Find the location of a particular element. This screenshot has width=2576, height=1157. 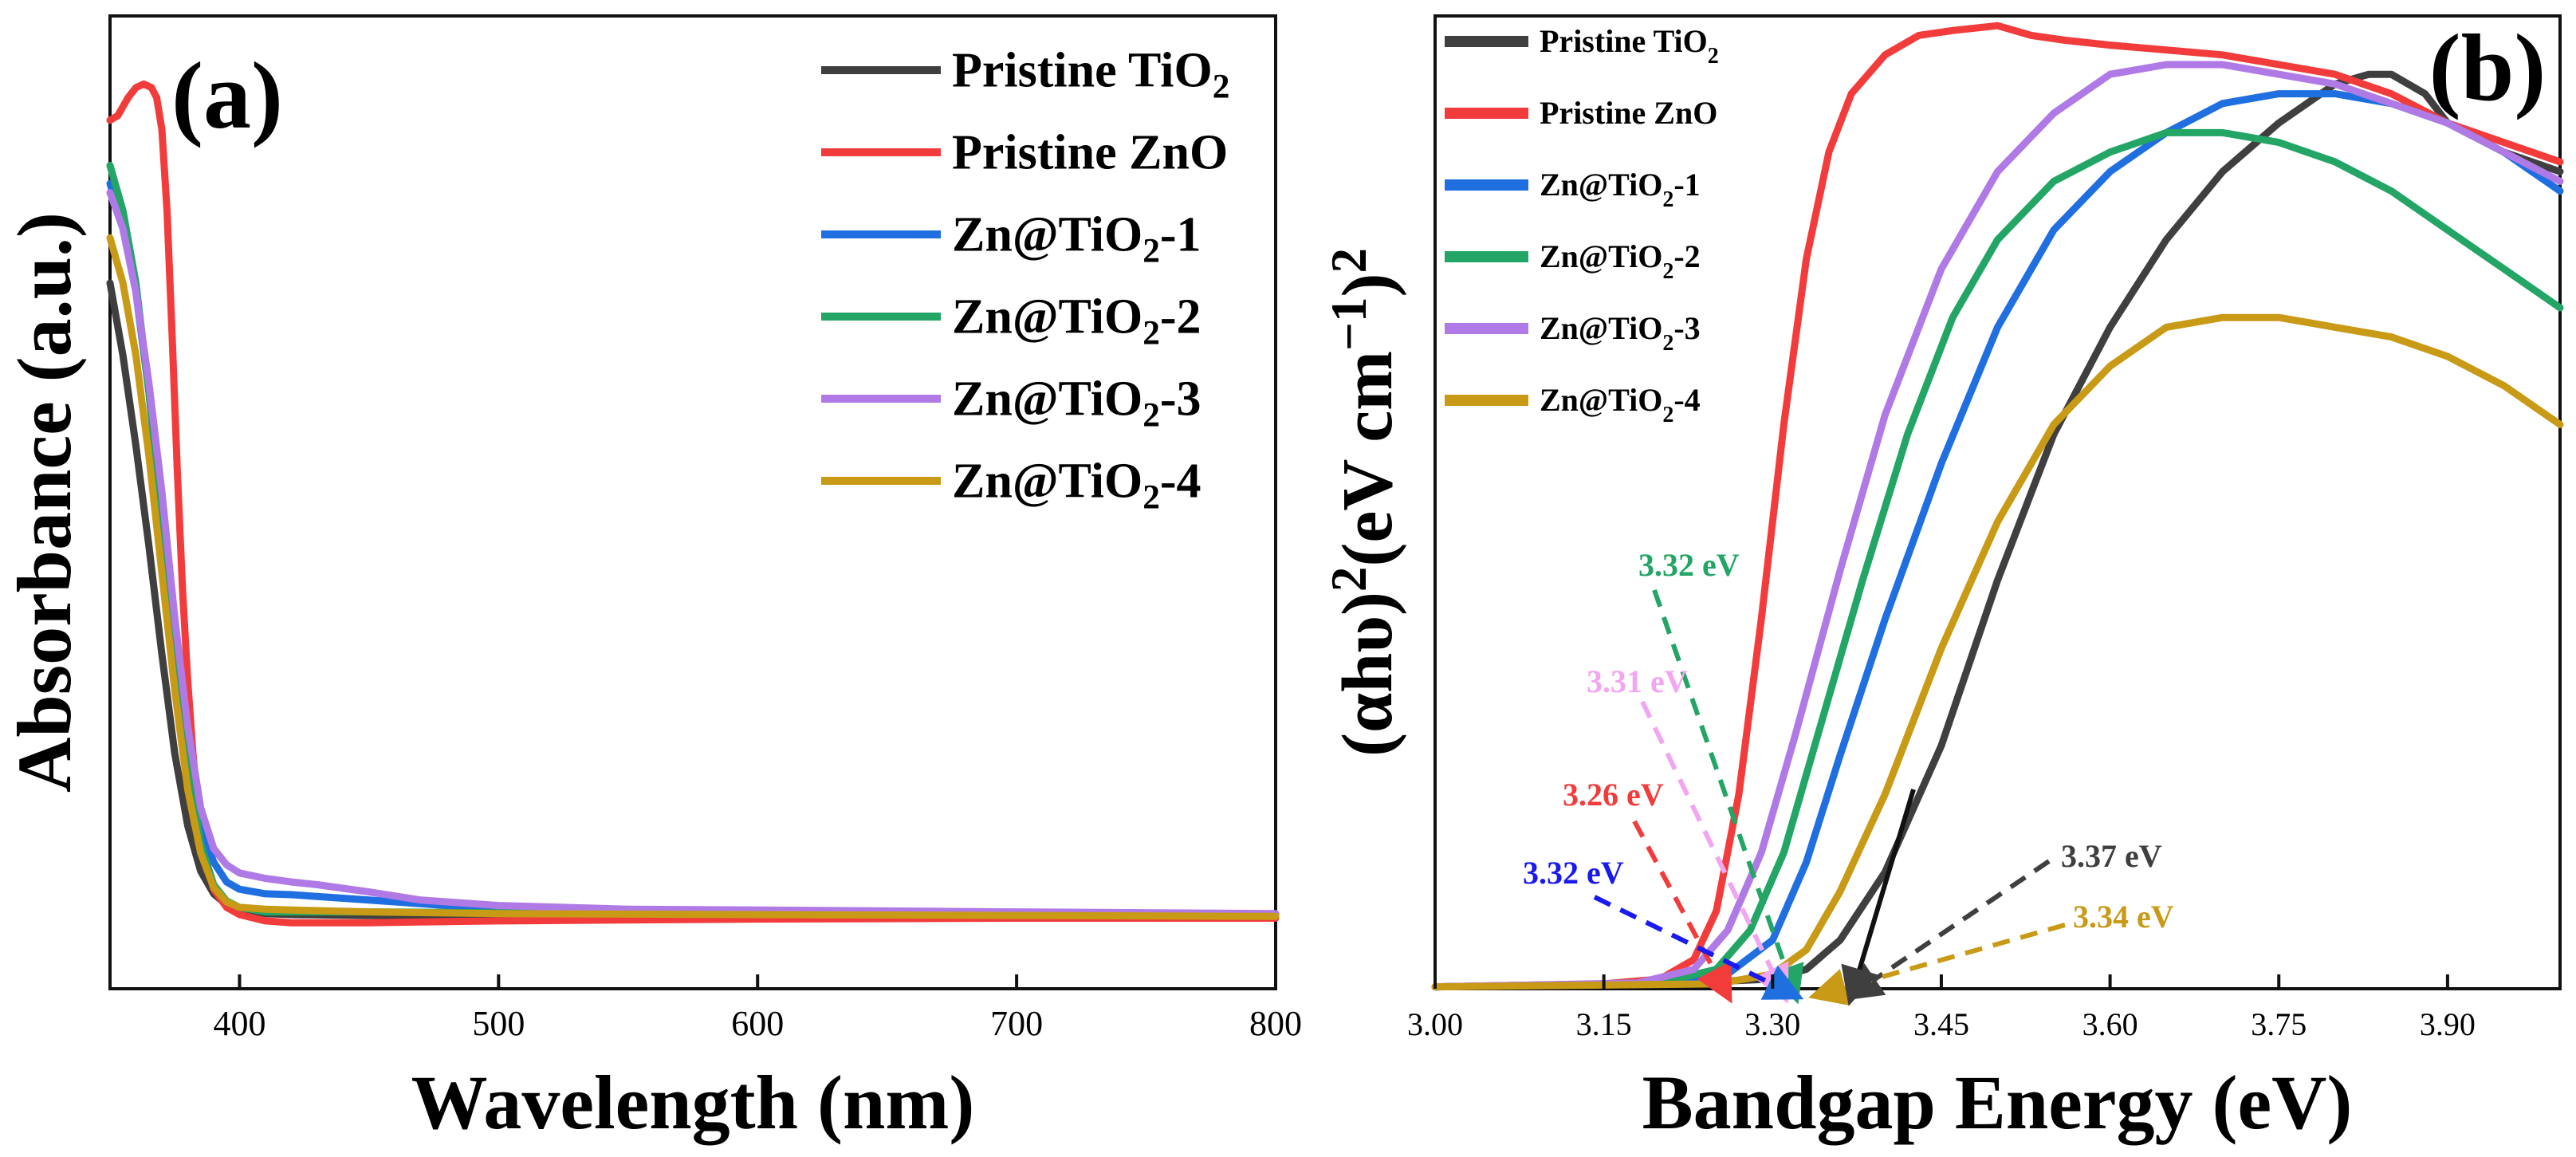

x-ticks-b: 3.00 3.15 3.30 3.45 3.60 3.75 3.90 is located at coordinates (1942, 1008).